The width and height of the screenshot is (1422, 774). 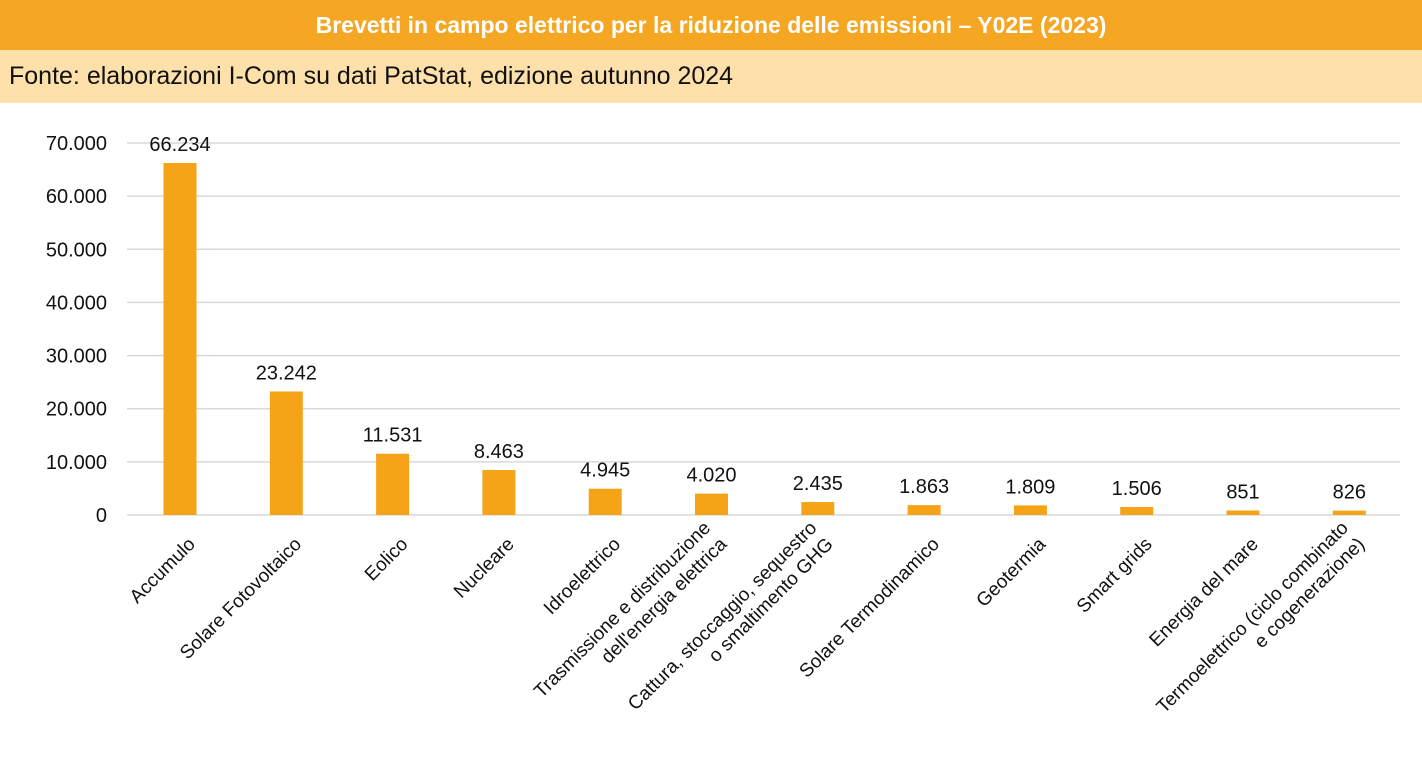 I want to click on x-tick-label-text: Solare Fotovoltaico, so click(x=241, y=599).